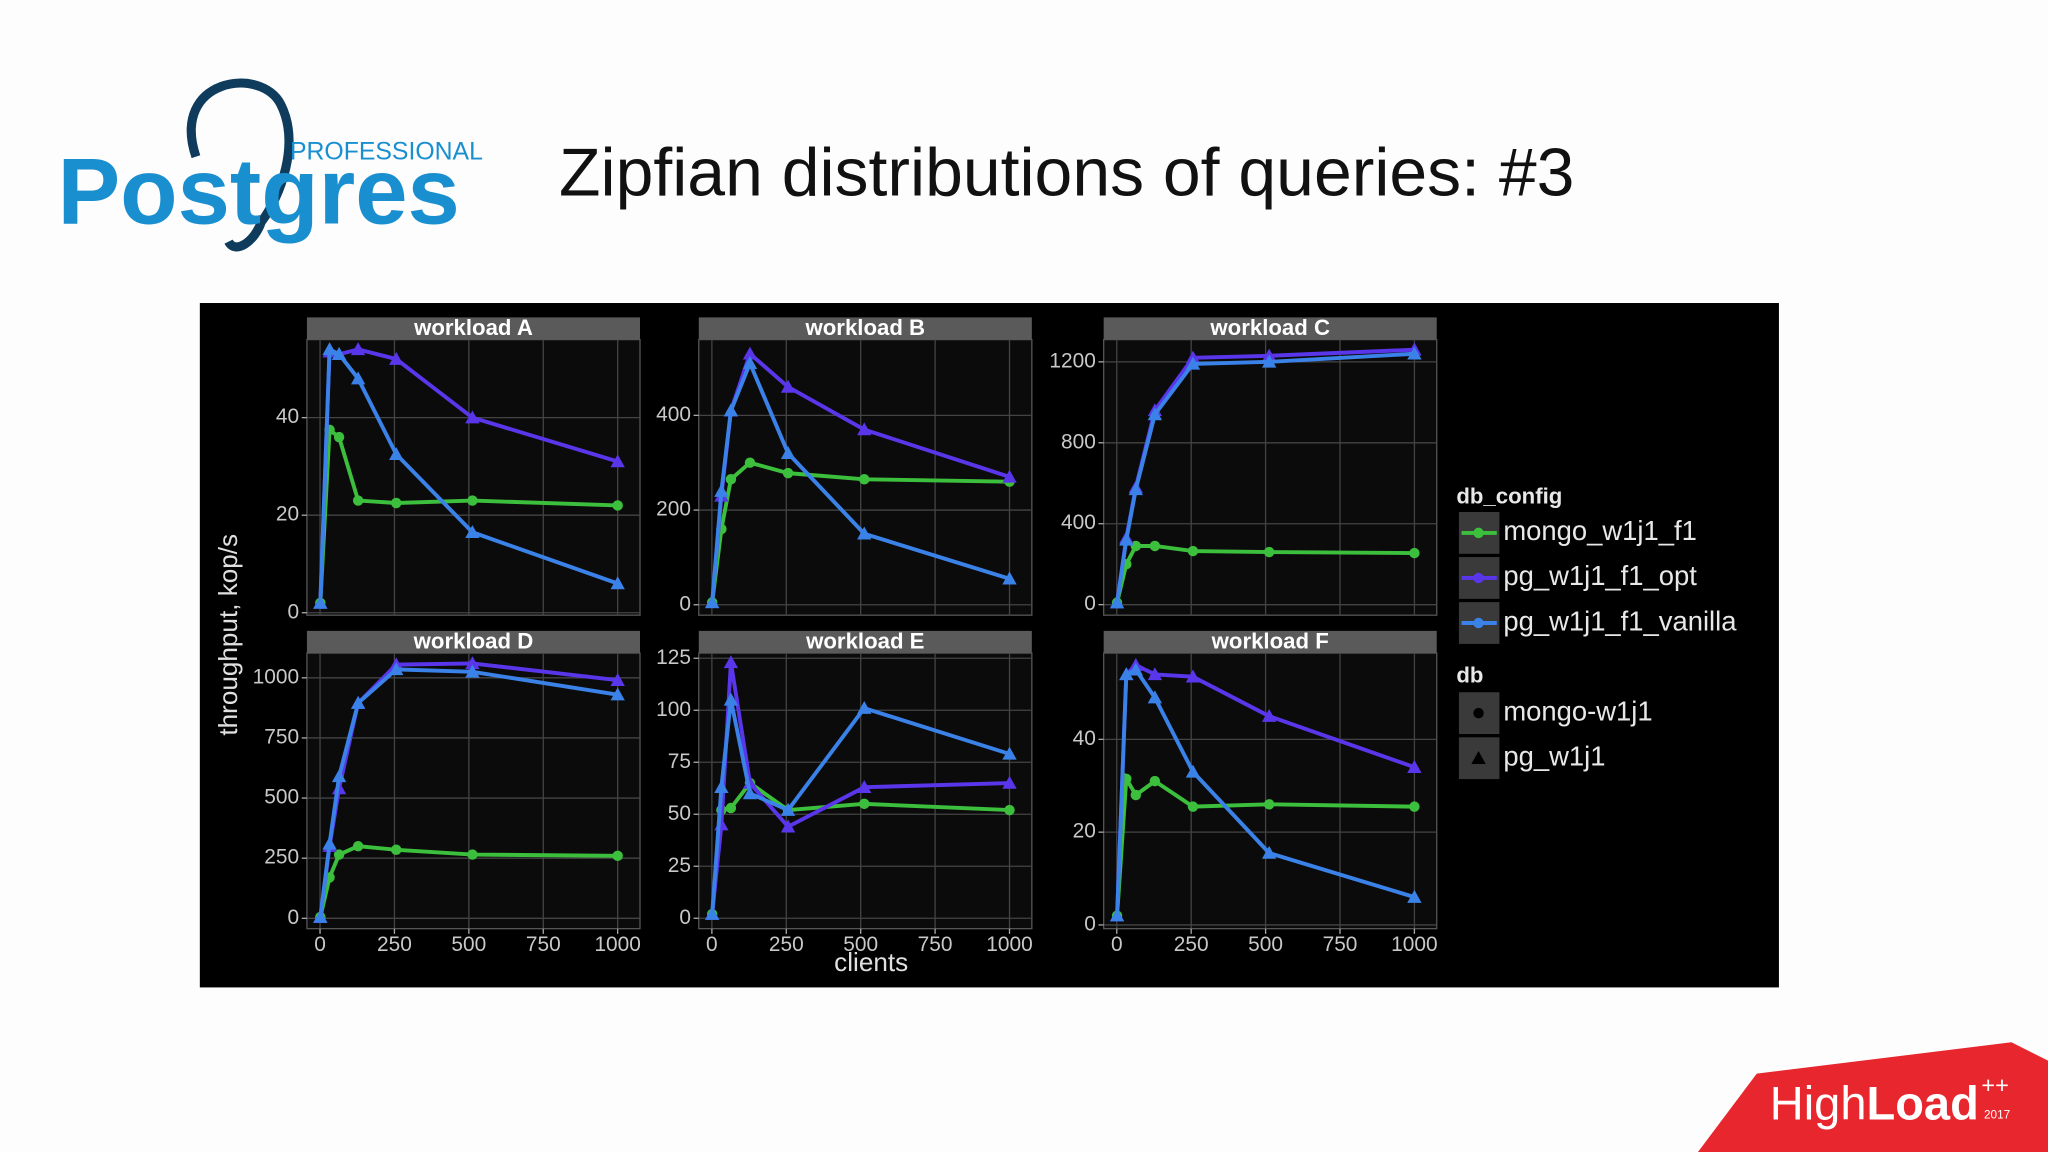 Image resolution: width=2048 pixels, height=1152 pixels. Describe the element at coordinates (679, 865) in the screenshot. I see `y-tick-label: 25` at that location.